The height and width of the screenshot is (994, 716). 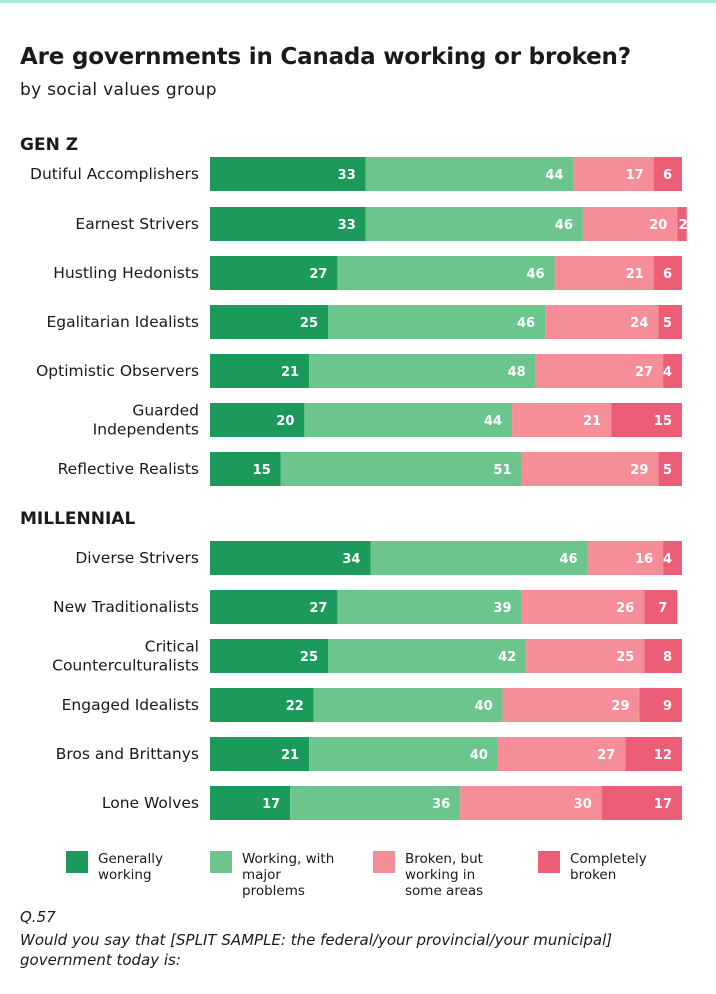 I want to click on legend-item-generally-working: Generally working, so click(x=128, y=867).